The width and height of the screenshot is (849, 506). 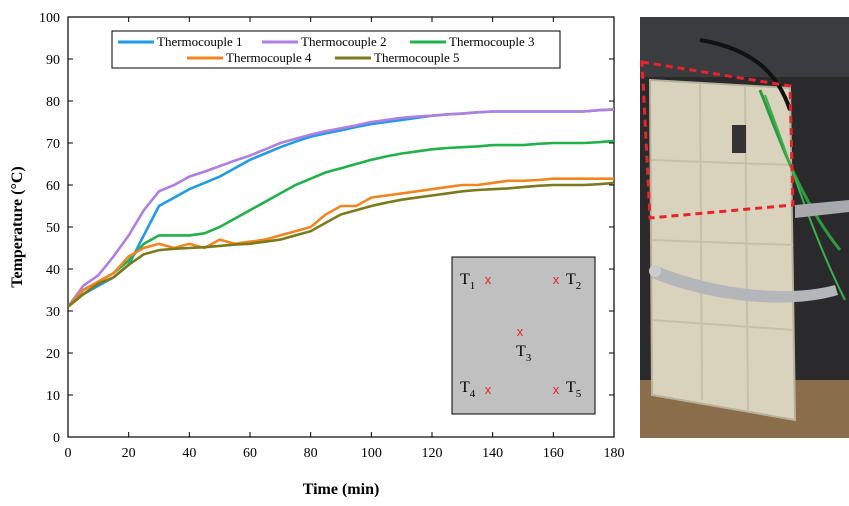 I want to click on y-tick-label: 20, so click(x=53, y=354).